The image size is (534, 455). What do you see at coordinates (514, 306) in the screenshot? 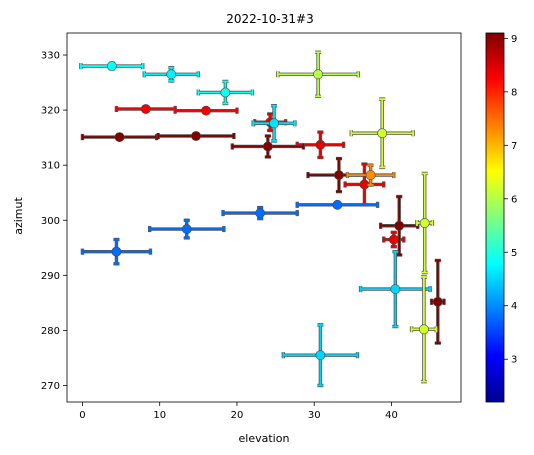
I see `colorbar-tick-label: 4` at bounding box center [514, 306].